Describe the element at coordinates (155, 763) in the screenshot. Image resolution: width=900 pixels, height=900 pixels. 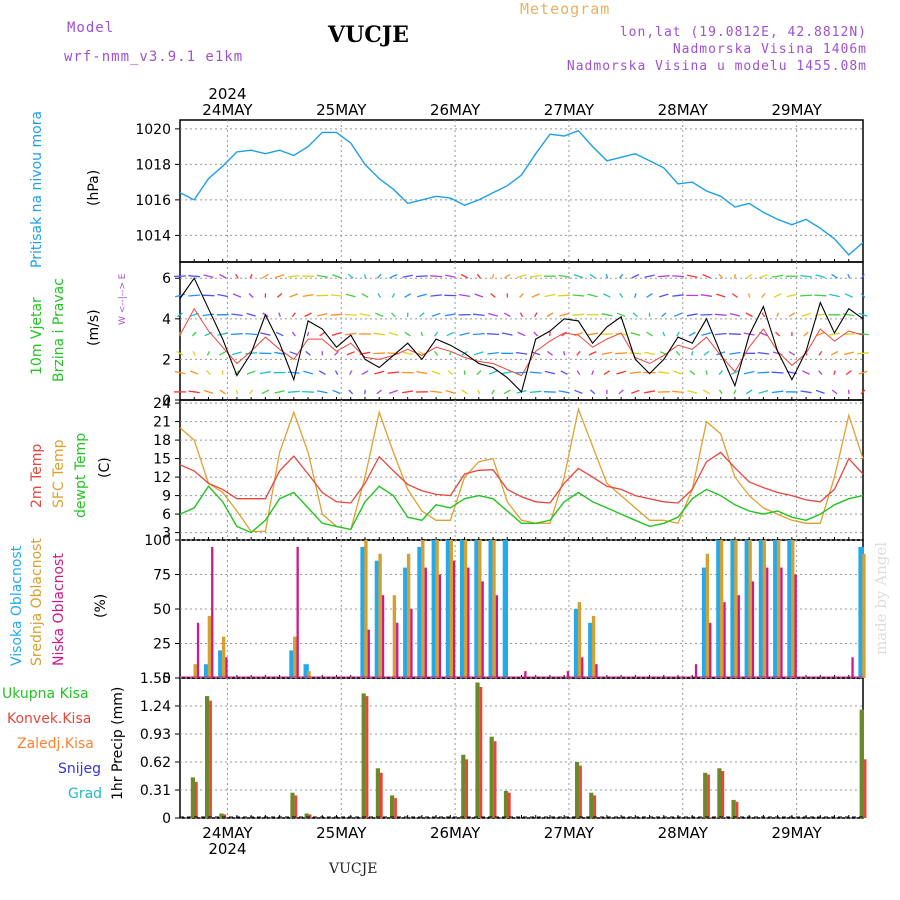
I see `ytick-label-precipitation: 0.62` at that location.